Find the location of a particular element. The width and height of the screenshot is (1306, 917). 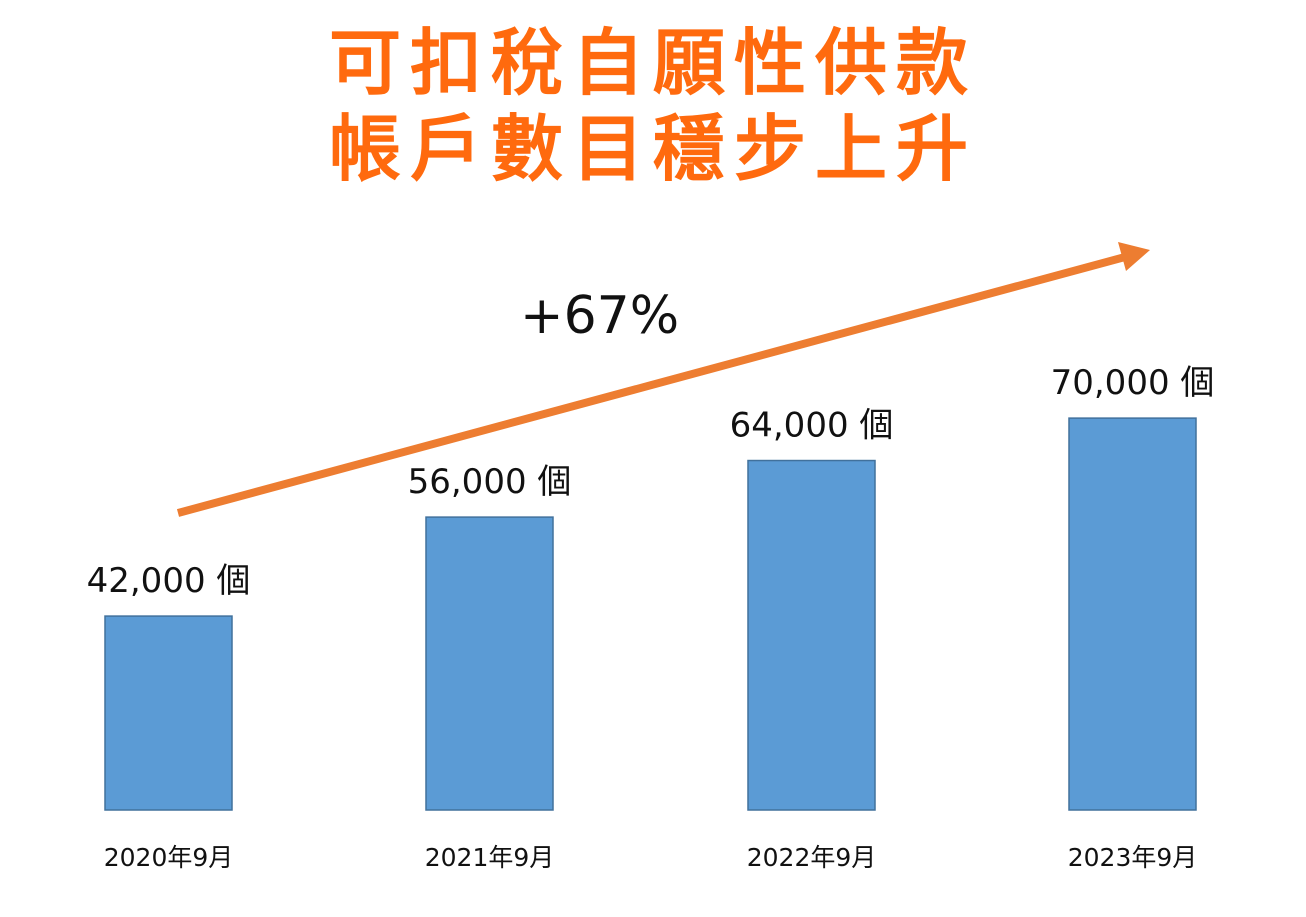

data-label-1: 56,000 個 is located at coordinates (490, 482).